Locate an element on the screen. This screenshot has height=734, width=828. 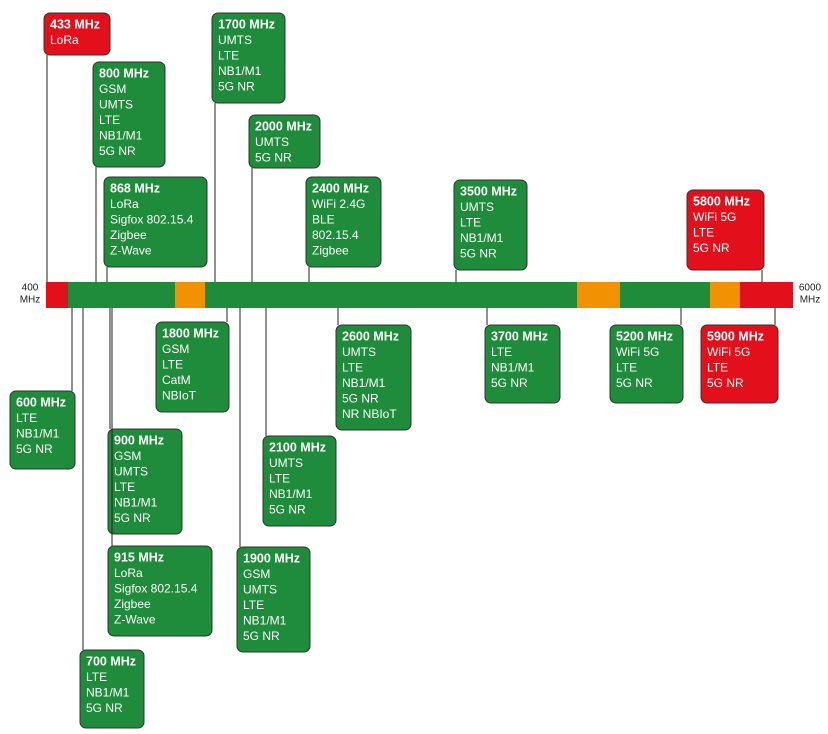
box-title: 2600 MHz is located at coordinates (370, 336).